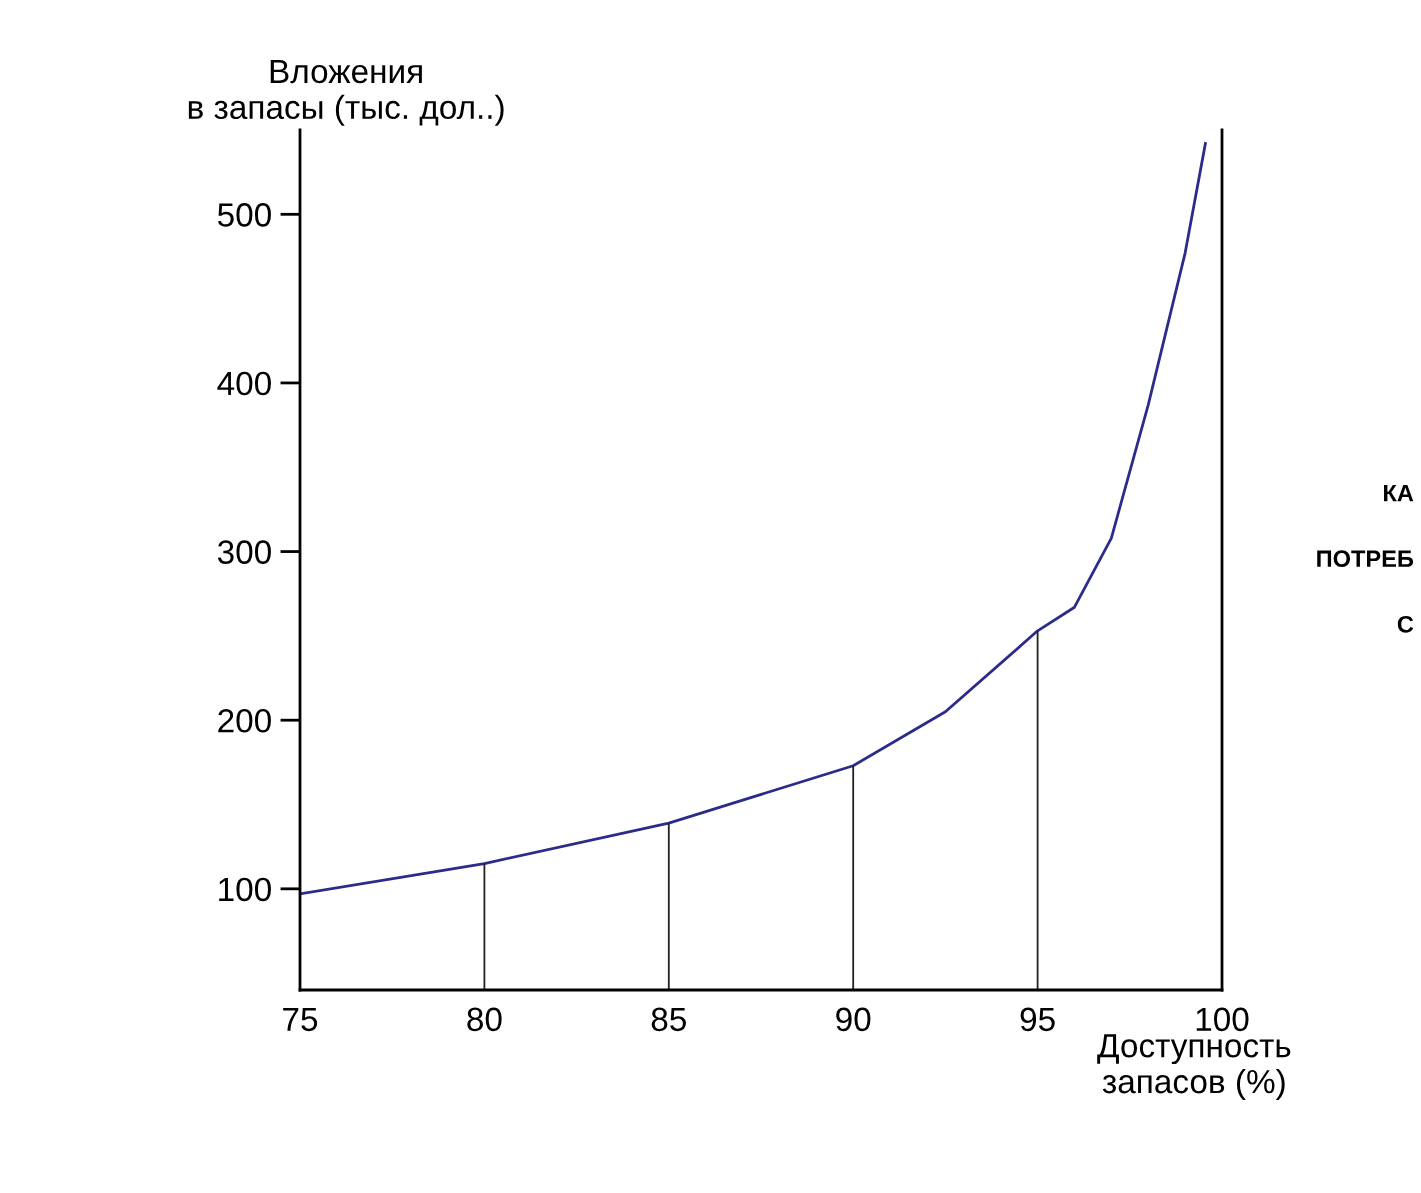 Image resolution: width=1421 pixels, height=1193 pixels. What do you see at coordinates (346, 92) in the screenshot?
I see `y-axis-title: Вложения в запасы (тыс. дол..)` at bounding box center [346, 92].